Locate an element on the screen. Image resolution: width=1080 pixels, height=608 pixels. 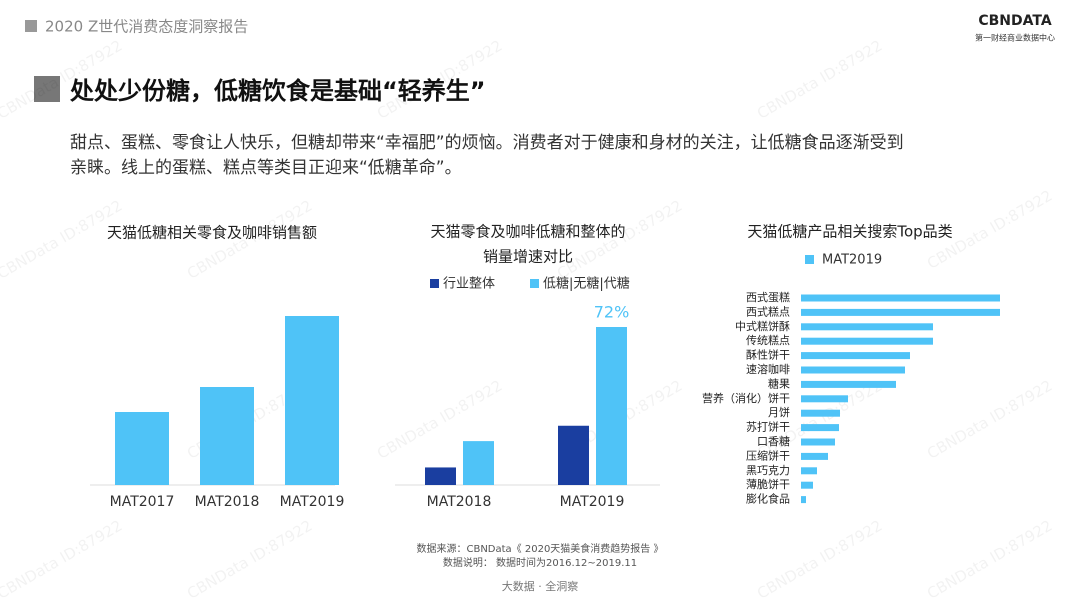
chart-title: 天猫零食及咖啡低糖和整体的 is located at coordinates (527, 232).